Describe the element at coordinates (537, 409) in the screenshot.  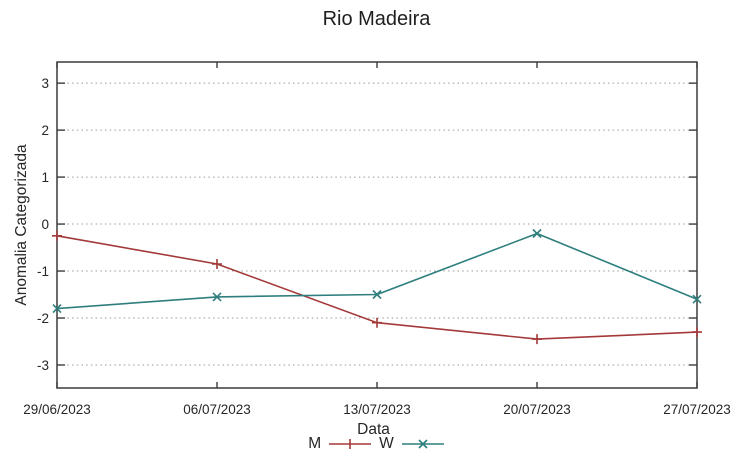
I see `x-tick-label: 20/07/2023` at that location.